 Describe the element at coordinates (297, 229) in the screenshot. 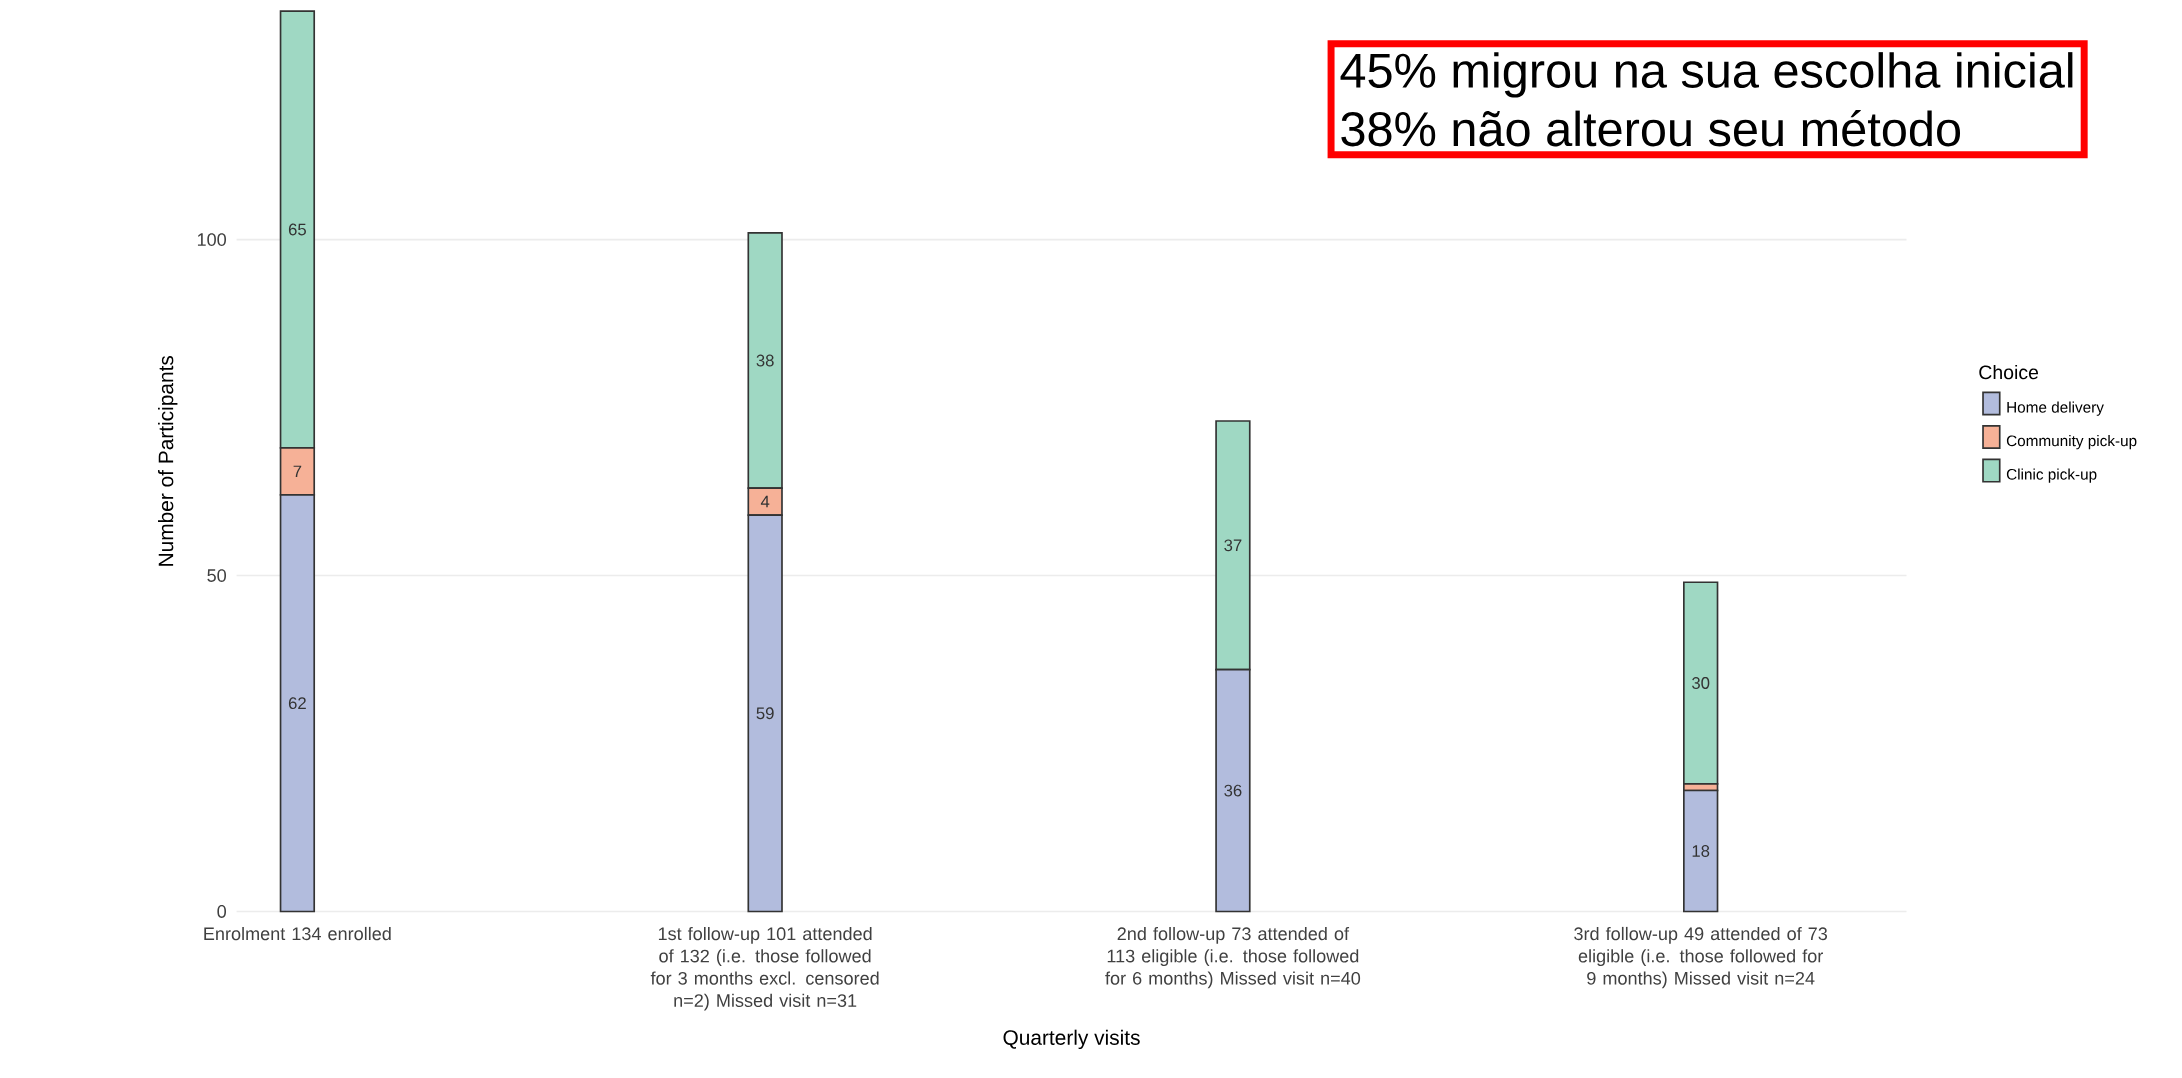

I see `data-label: 65` at that location.